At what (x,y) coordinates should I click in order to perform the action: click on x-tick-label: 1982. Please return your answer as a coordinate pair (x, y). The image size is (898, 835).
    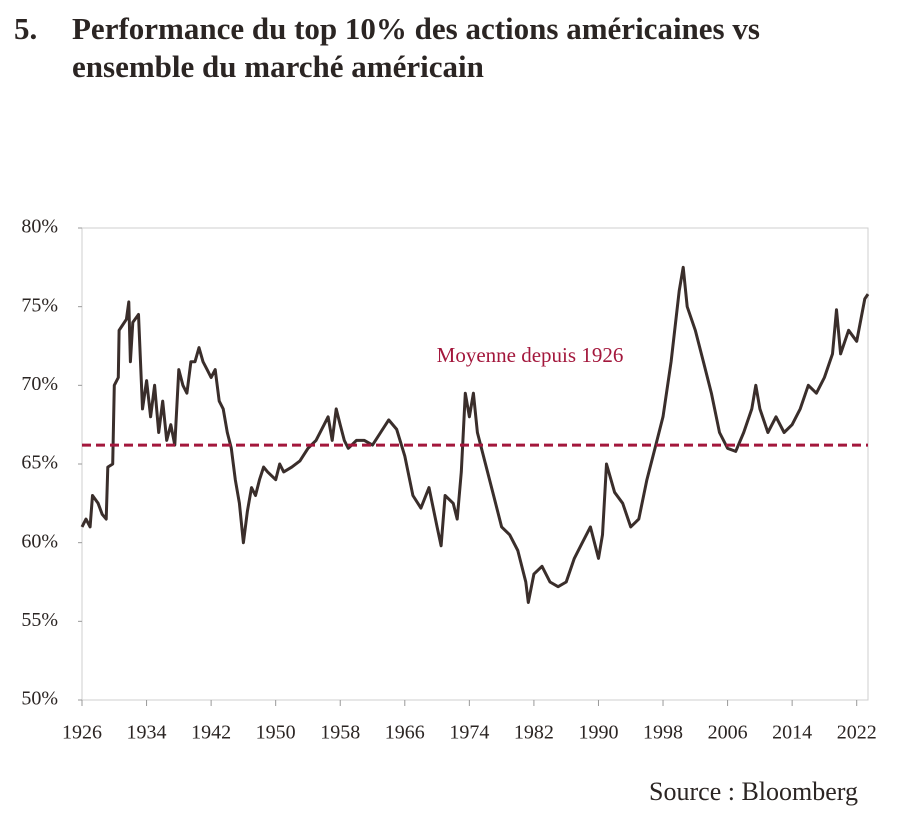
    Looking at the image, I should click on (534, 733).